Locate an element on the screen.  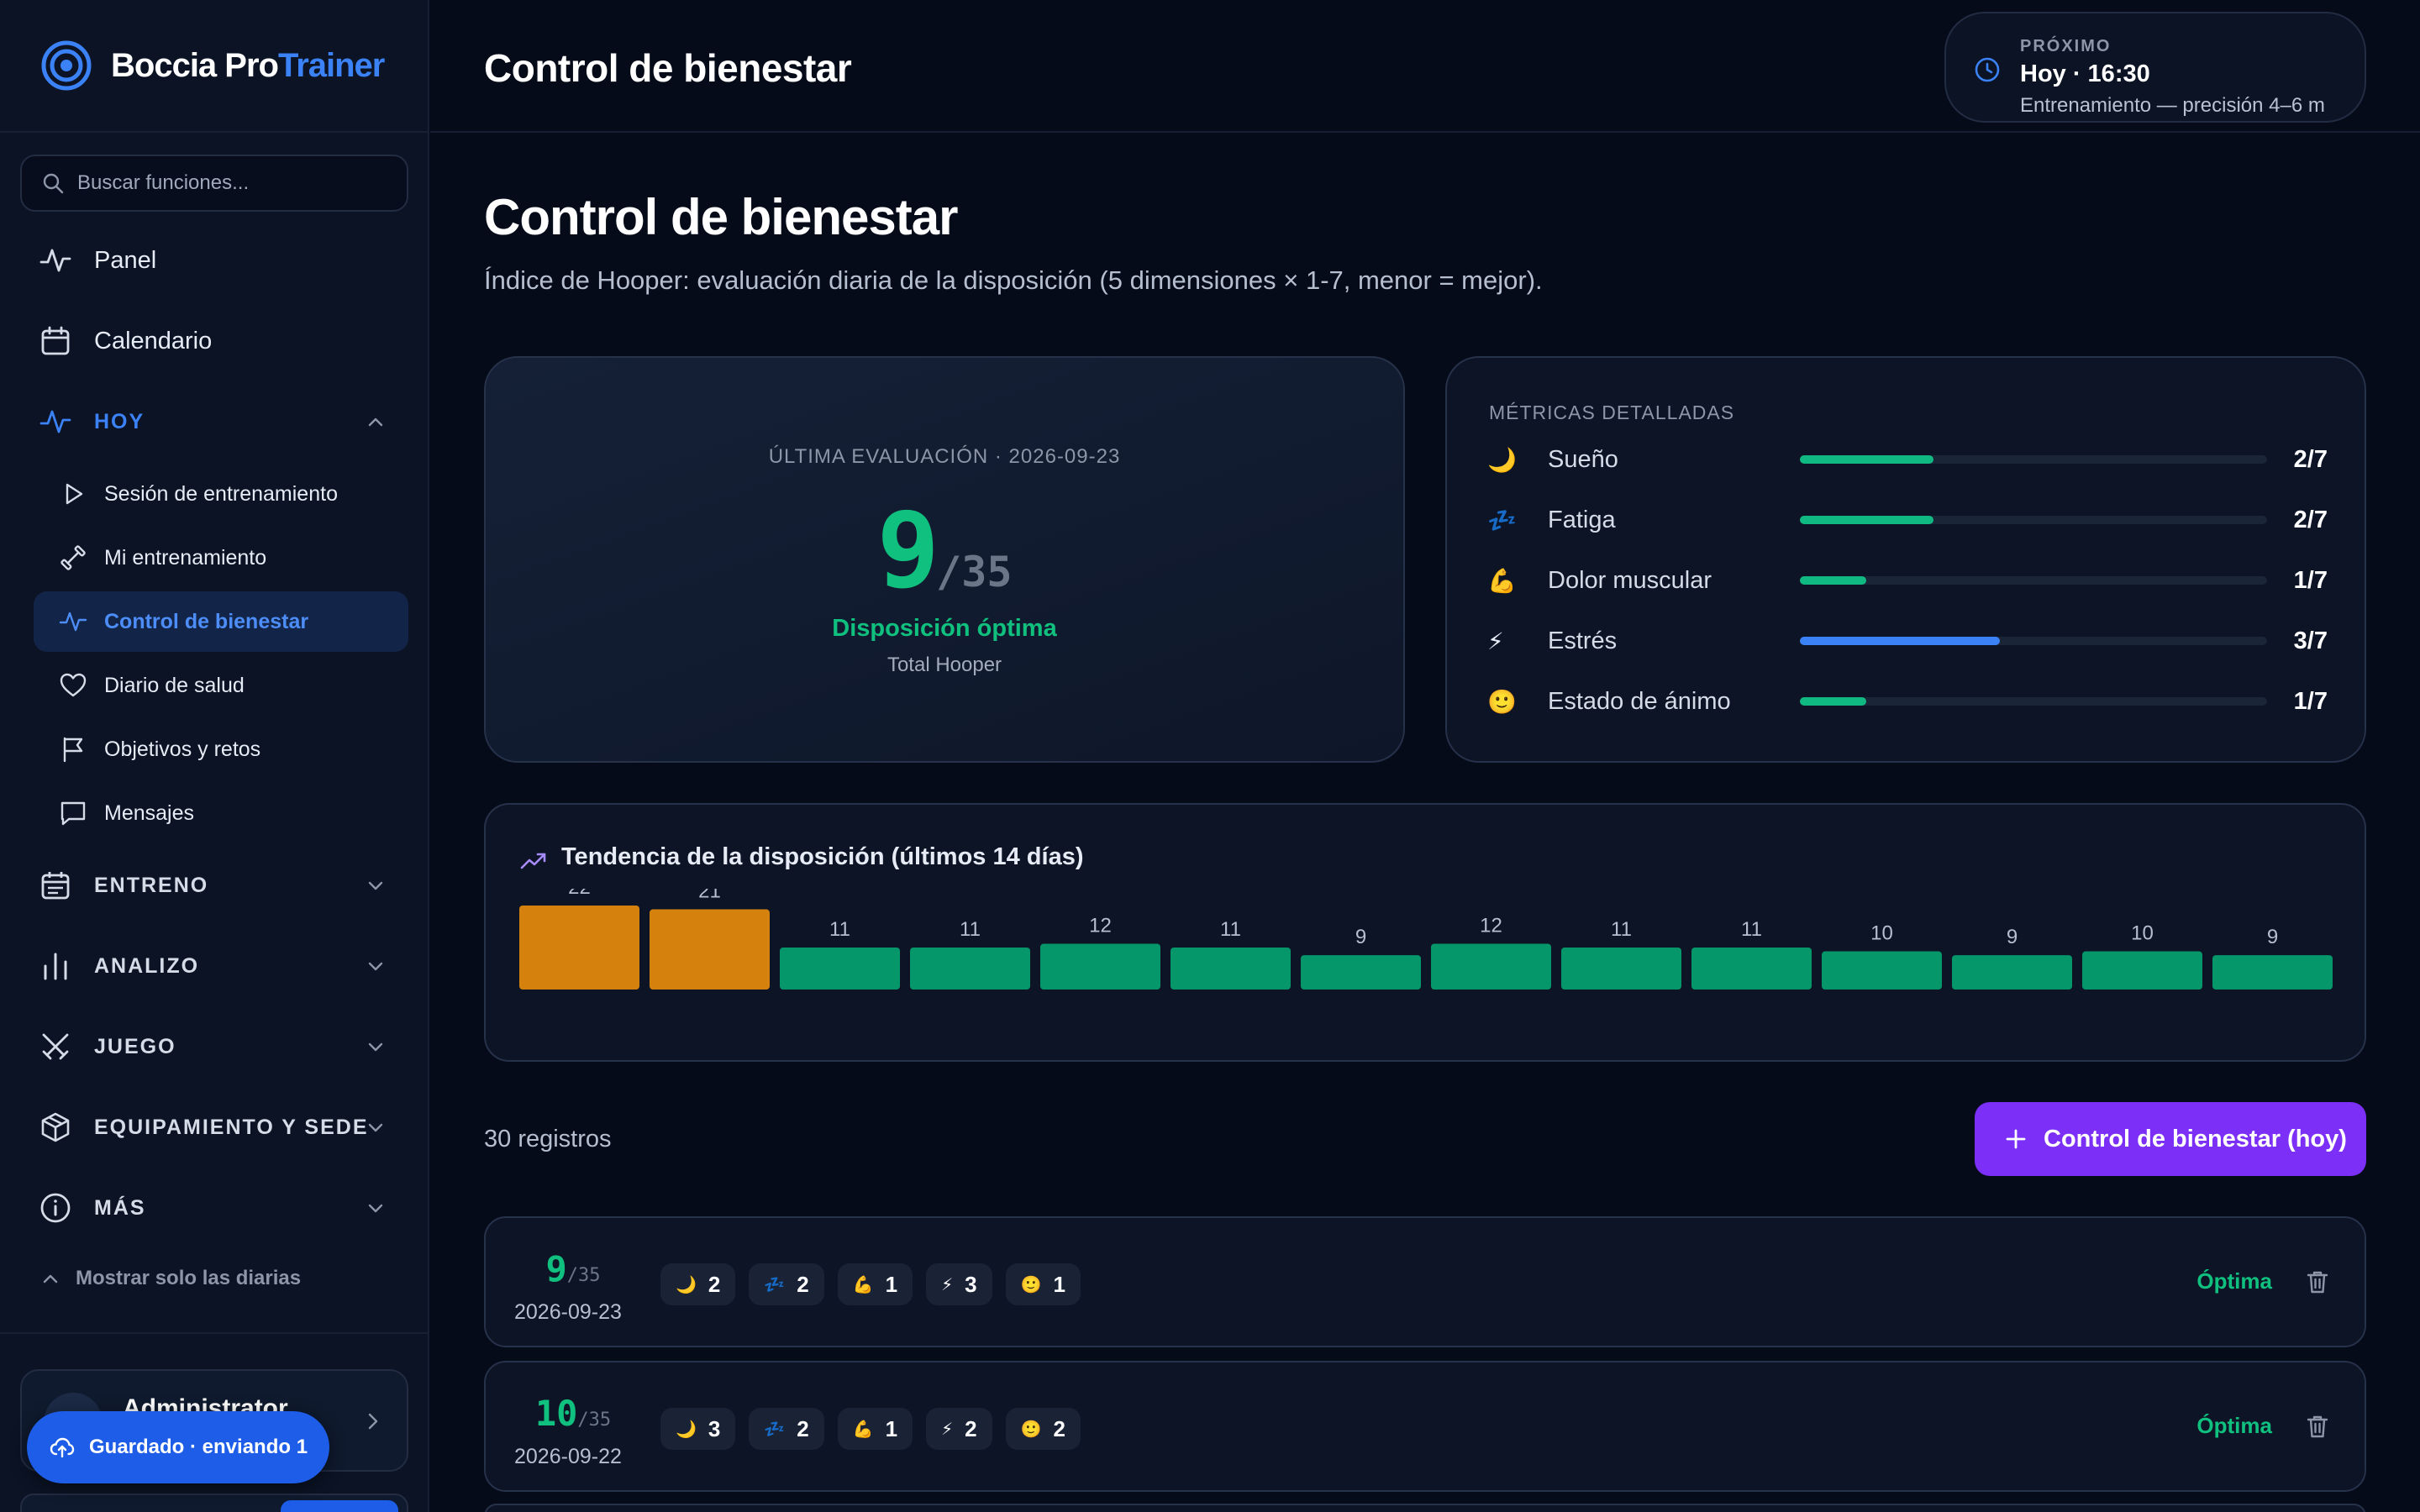
sidebar-action-button is located at coordinates (339, 1506).